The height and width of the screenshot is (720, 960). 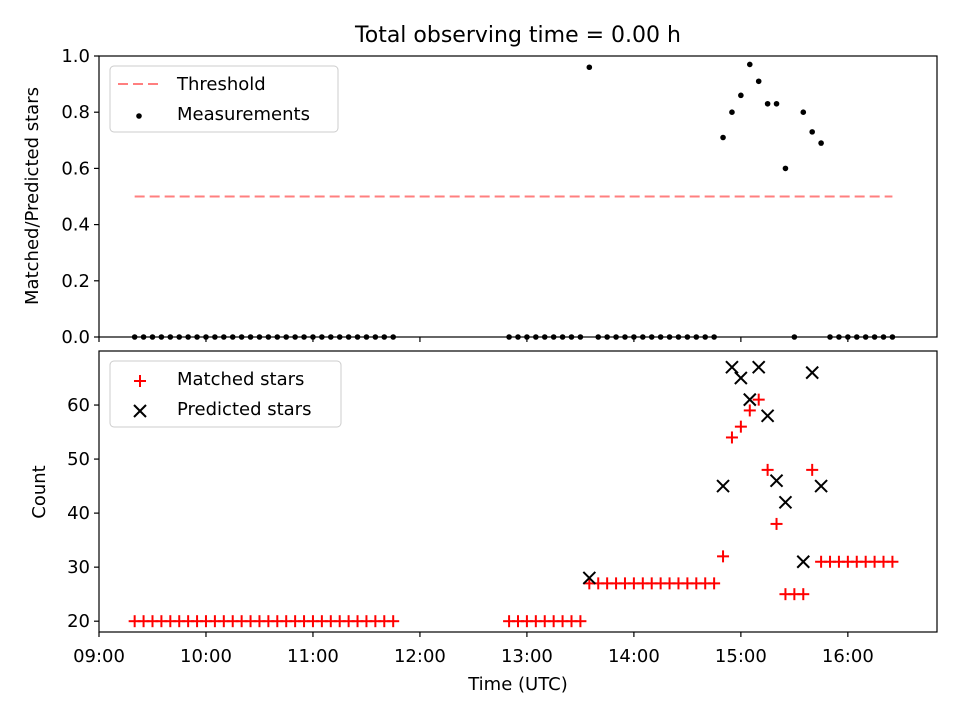 What do you see at coordinates (99, 656) in the screenshot?
I see `bottom-x-tick-label: 09:00` at bounding box center [99, 656].